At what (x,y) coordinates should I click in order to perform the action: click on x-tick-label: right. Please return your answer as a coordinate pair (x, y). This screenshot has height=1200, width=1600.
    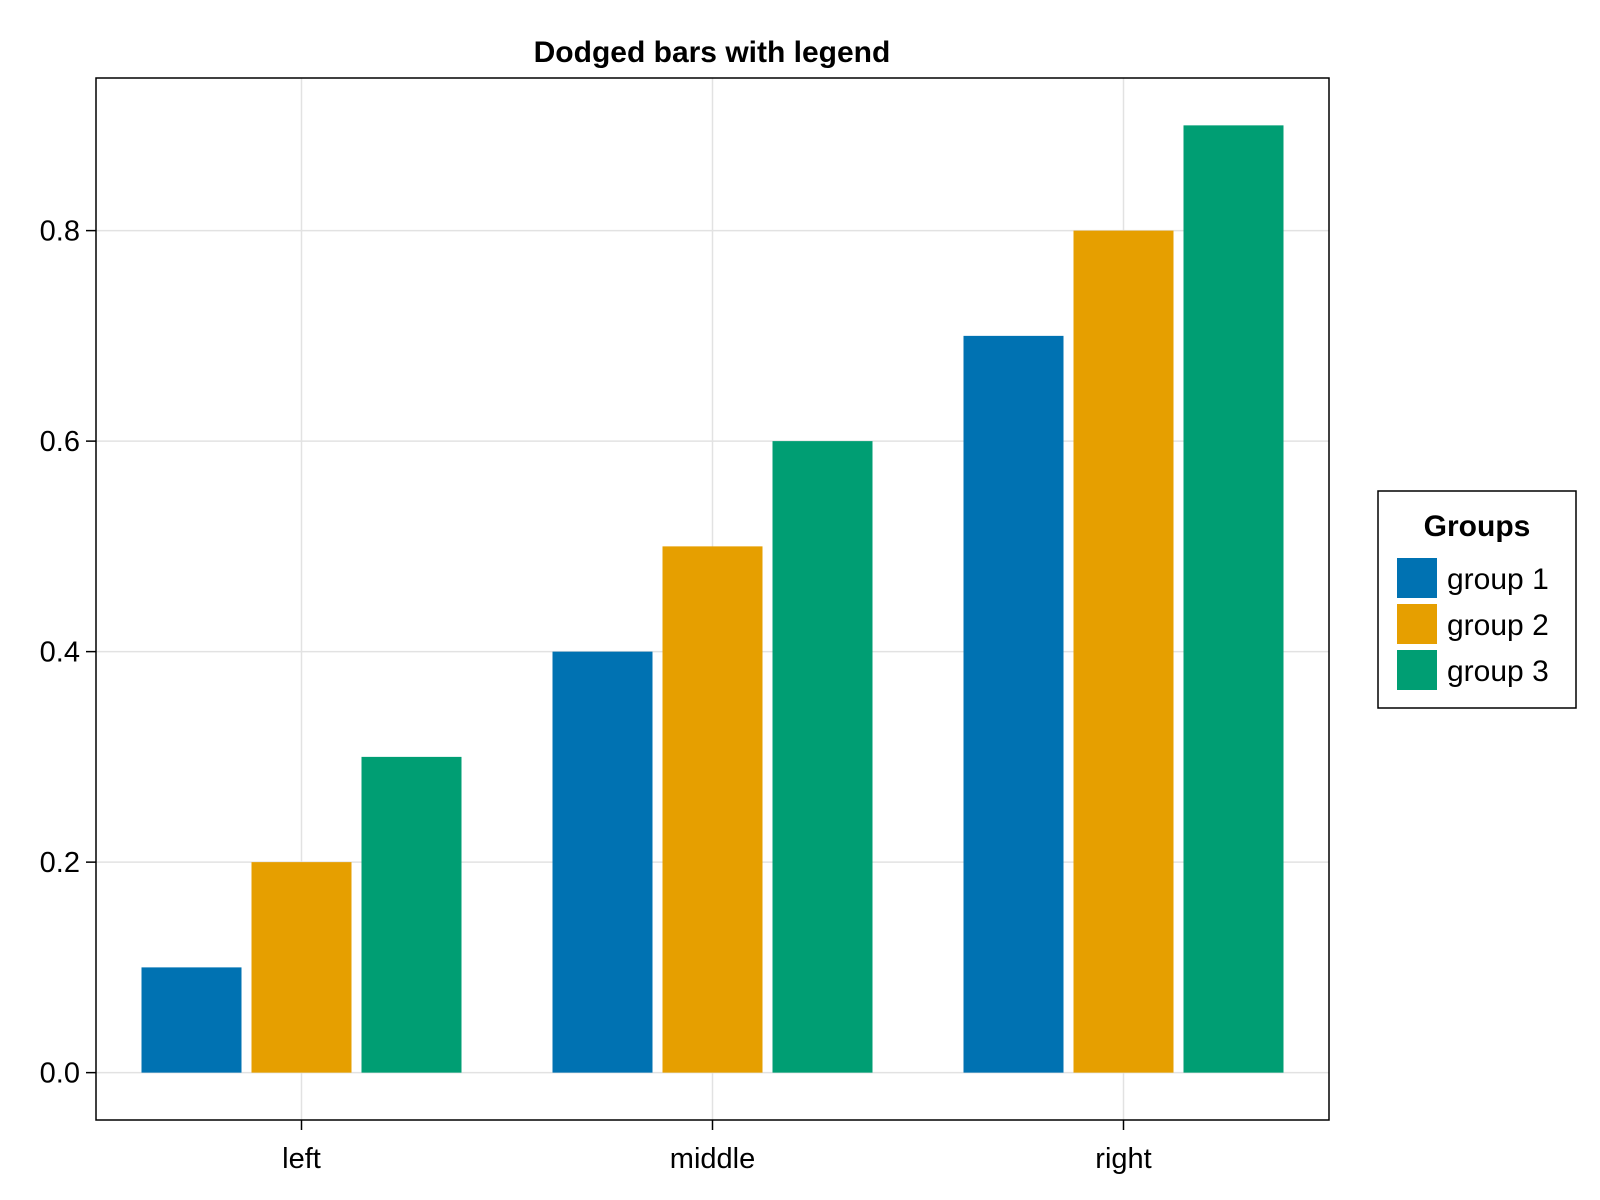
    Looking at the image, I should click on (1123, 1159).